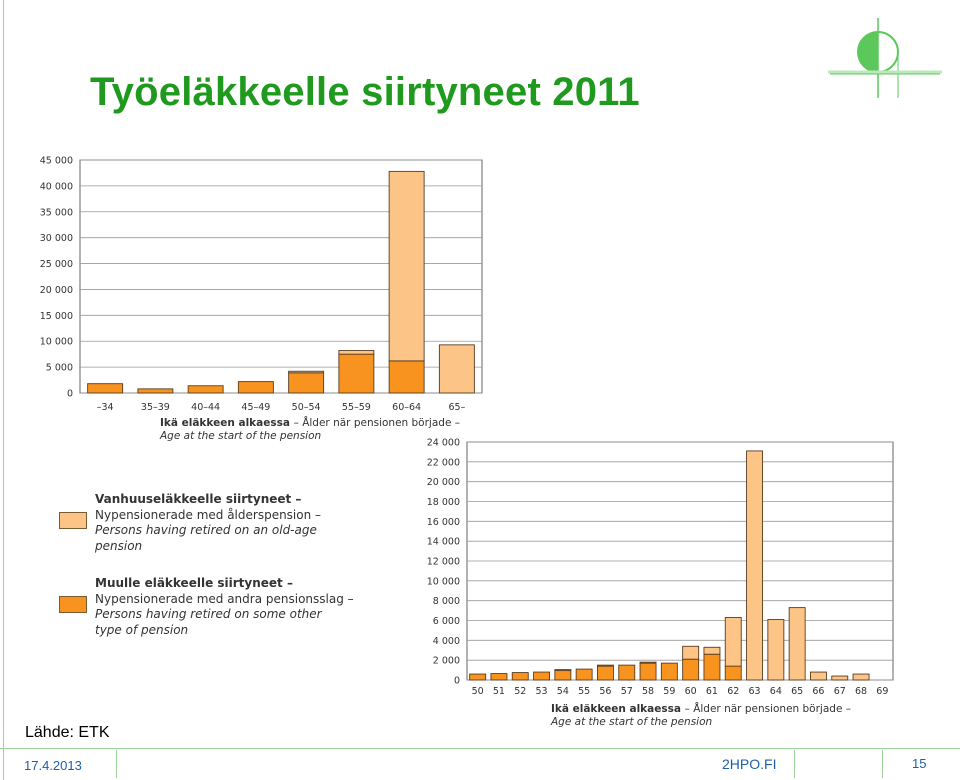 This screenshot has height=780, width=960. What do you see at coordinates (919, 763) in the screenshot?
I see `footer-page-number: 15` at bounding box center [919, 763].